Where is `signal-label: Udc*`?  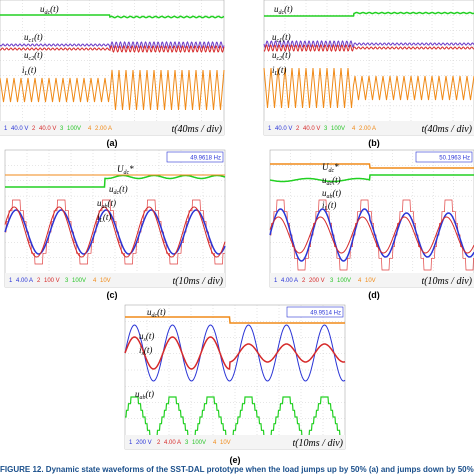
signal-label: Udc* is located at coordinates (330, 168).